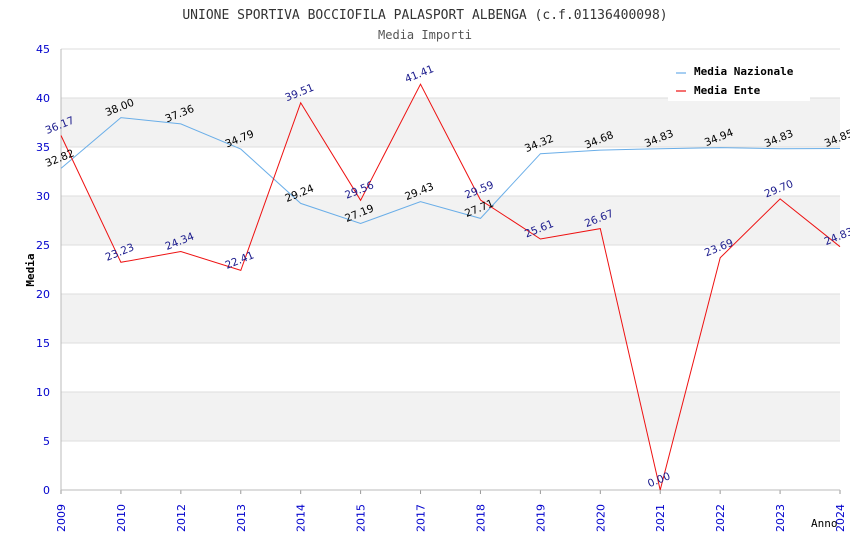 The width and height of the screenshot is (850, 555). What do you see at coordinates (43, 392) in the screenshot?
I see `y-tick-label: 10` at bounding box center [43, 392].